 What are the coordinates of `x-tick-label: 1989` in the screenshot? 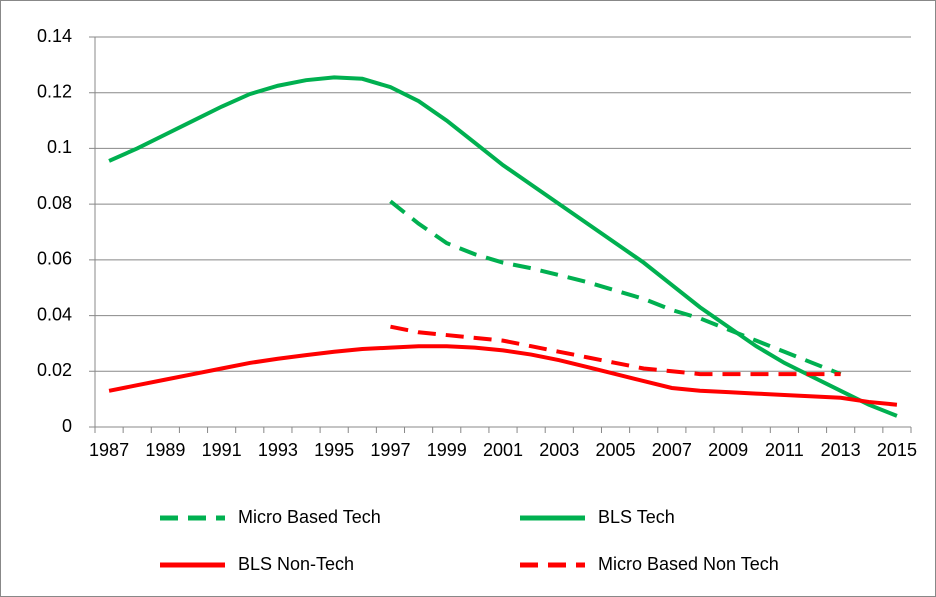 It's located at (165, 450).